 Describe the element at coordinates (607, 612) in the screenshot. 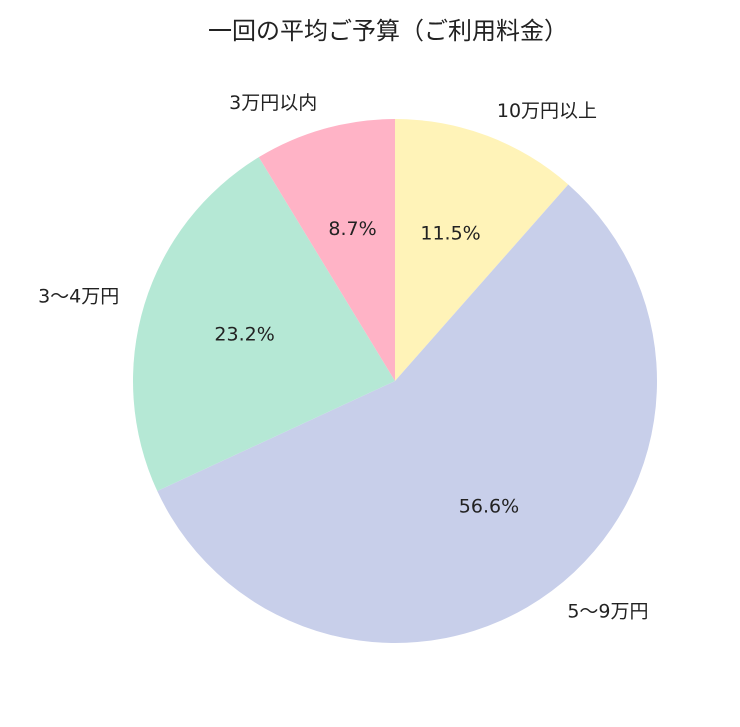

I see `category-label: 5〜9万円` at that location.